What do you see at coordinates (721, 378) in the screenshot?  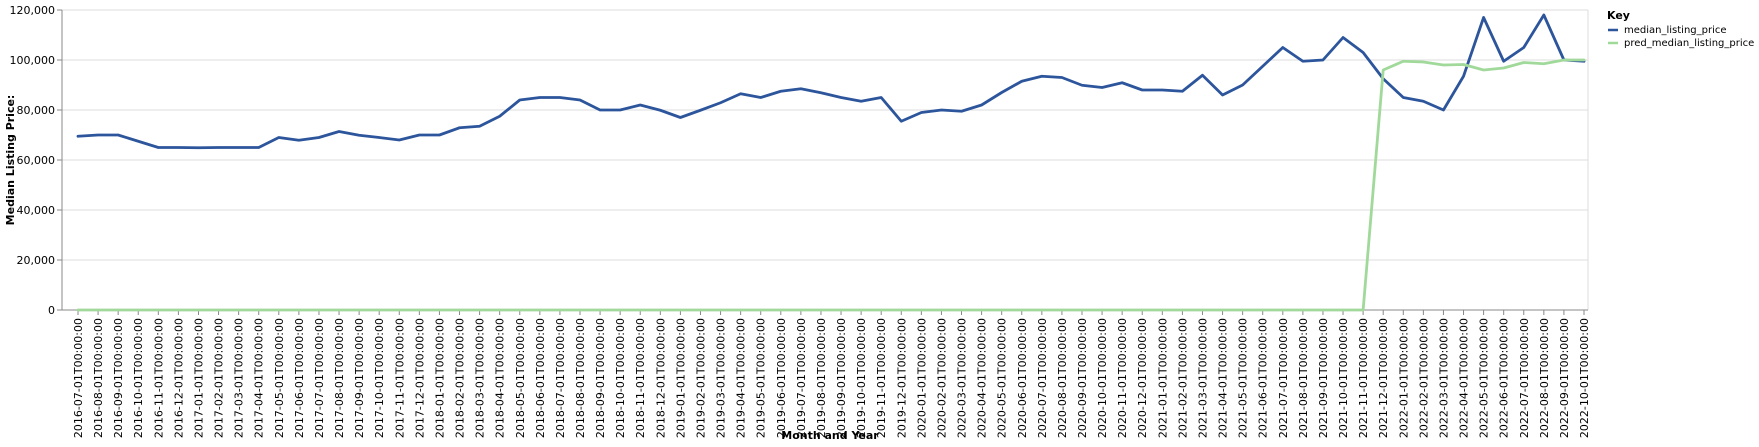 I see `x-tick-label: 2019-03-01T00:00:00` at bounding box center [721, 378].